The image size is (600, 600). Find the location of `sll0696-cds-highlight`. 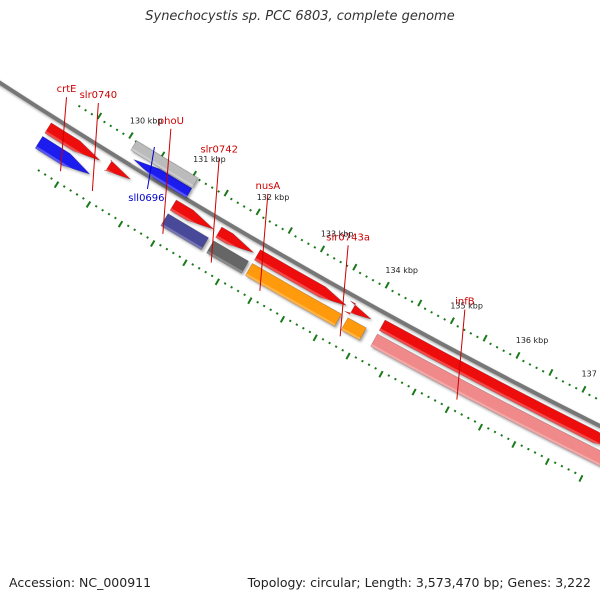

sll0696-cds-highlight is located at coordinates (159, 180).